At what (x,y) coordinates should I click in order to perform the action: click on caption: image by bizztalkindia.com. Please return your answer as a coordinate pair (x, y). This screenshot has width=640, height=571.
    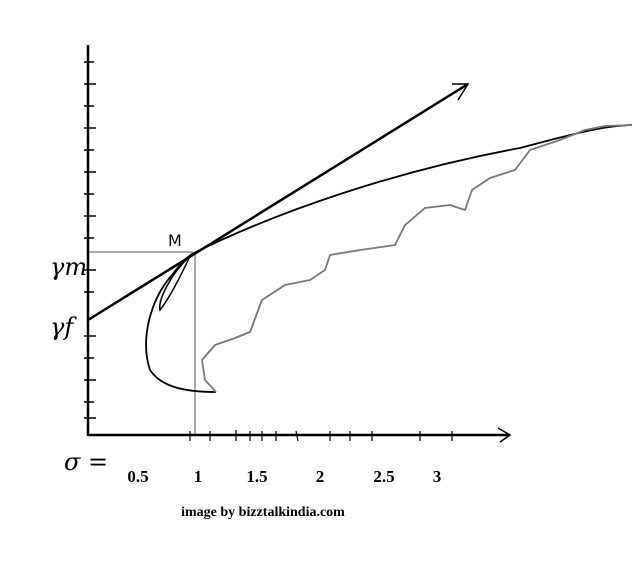
    Looking at the image, I should click on (263, 512).